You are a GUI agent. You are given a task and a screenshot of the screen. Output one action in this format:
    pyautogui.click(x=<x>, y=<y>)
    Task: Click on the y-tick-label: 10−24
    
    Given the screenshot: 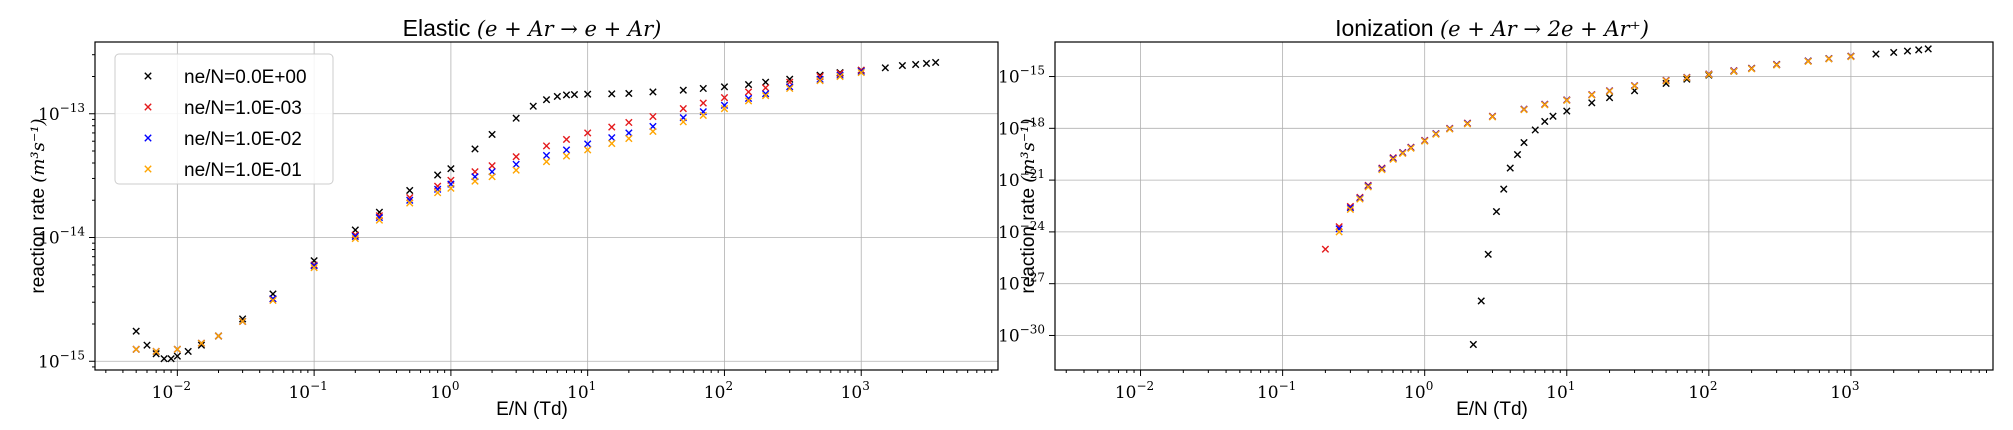 What is the action you would take?
    pyautogui.click(x=1021, y=231)
    